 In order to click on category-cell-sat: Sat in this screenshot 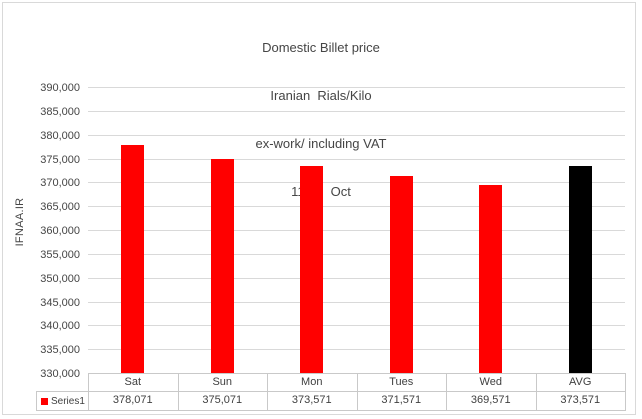, I will do `click(132, 382)`.